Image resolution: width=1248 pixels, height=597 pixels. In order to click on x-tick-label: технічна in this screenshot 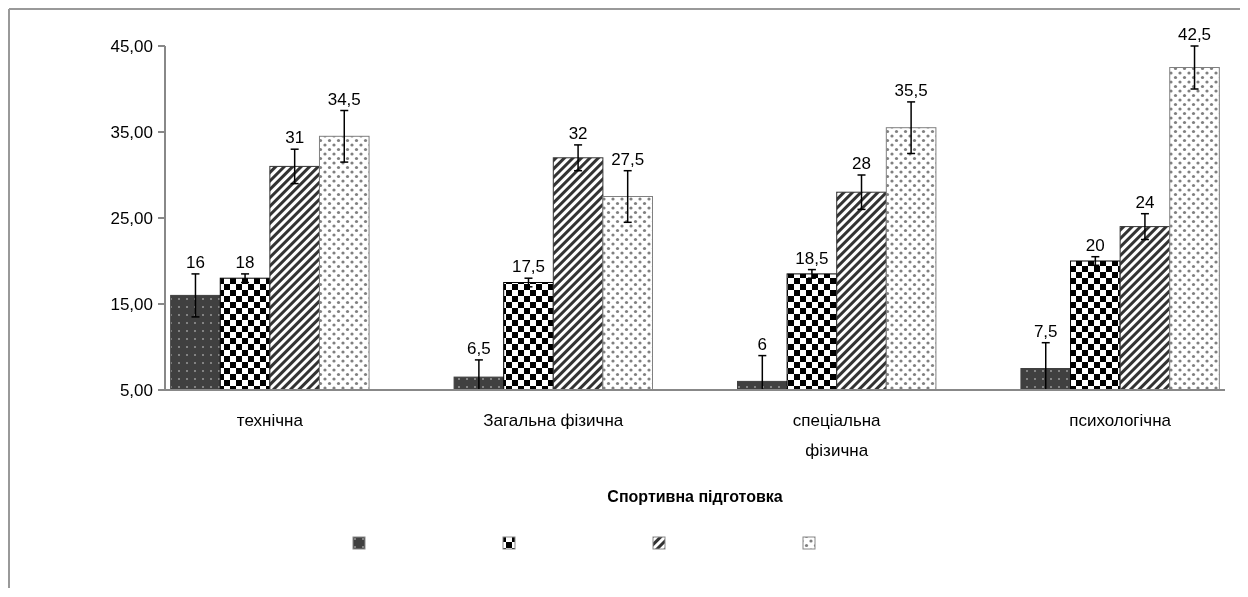, I will do `click(270, 420)`.